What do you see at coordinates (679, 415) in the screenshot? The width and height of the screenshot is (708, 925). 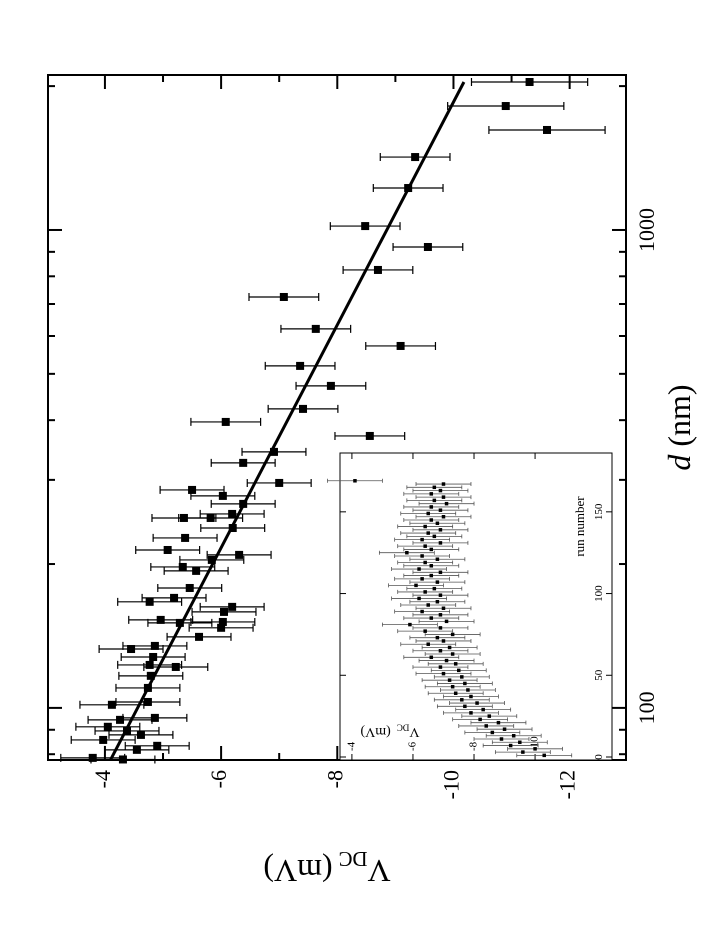 I see `x-axis-unit: (nm)` at bounding box center [679, 415].